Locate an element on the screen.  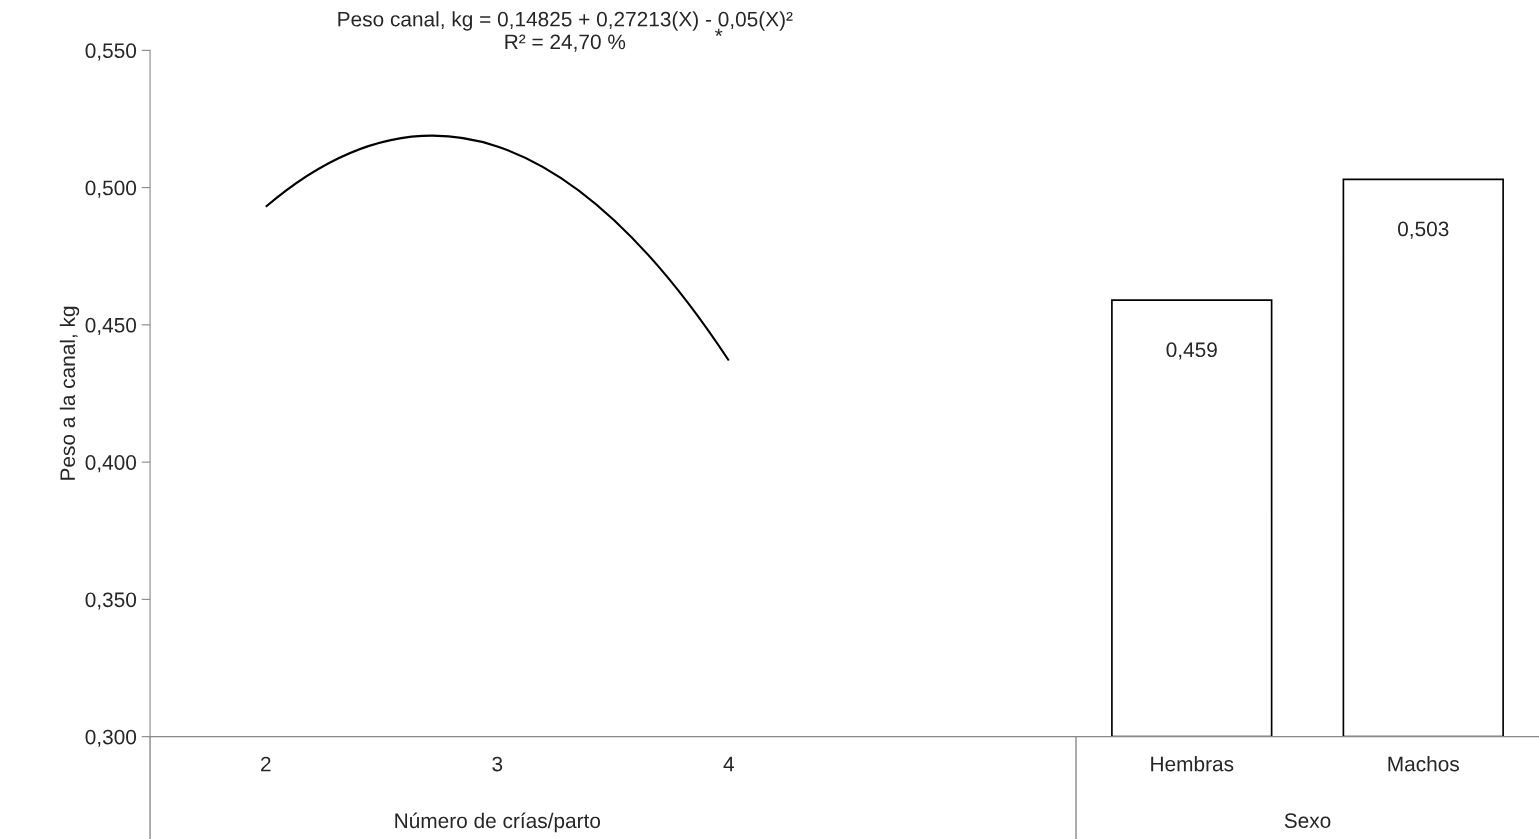
text: Número de crías/parto is located at coordinates (498, 822).